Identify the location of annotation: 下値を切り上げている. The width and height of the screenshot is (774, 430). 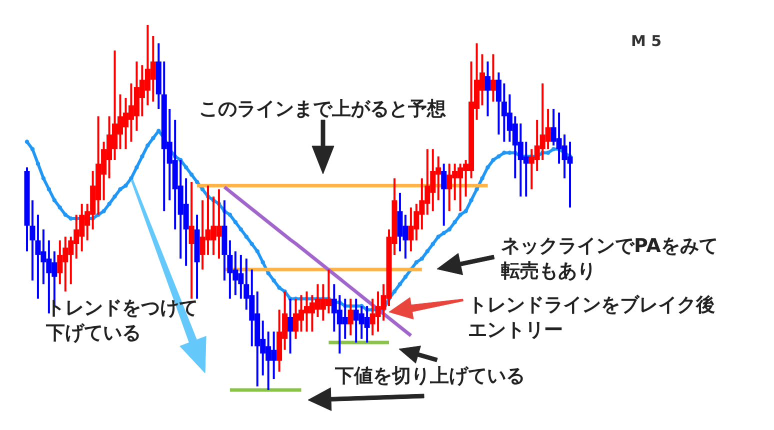
(429, 376).